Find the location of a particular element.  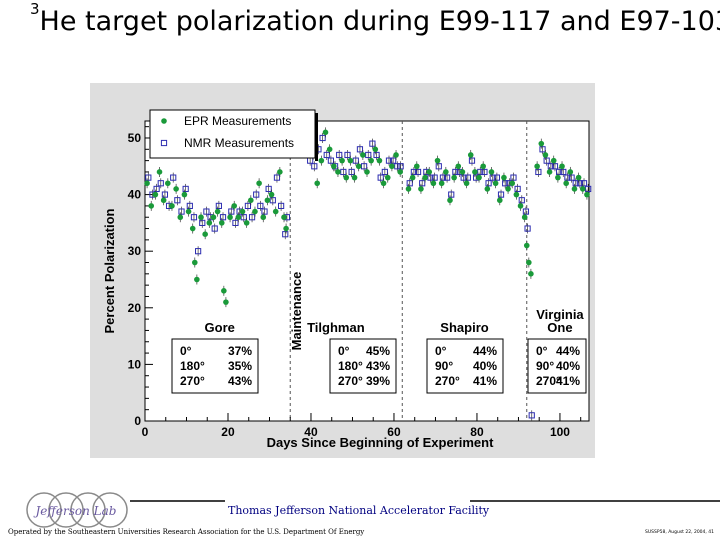

x-tick-label: 40 is located at coordinates (311, 432).